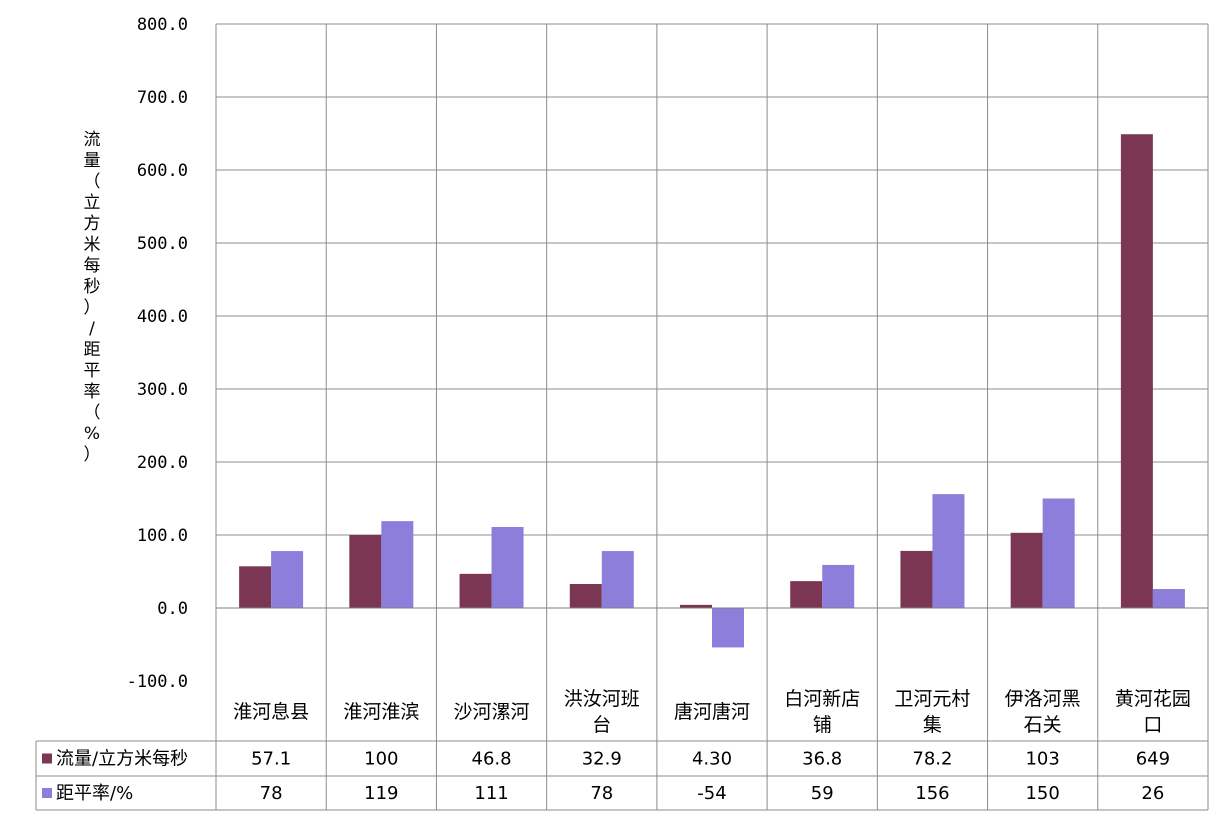 Image resolution: width=1232 pixels, height=821 pixels. What do you see at coordinates (492, 712) in the screenshot?
I see `category-label: 沙河漯河` at bounding box center [492, 712].